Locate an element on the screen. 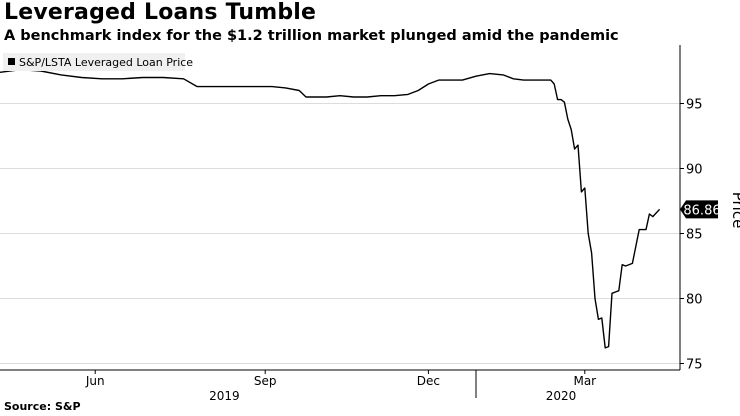 The width and height of the screenshot is (740, 416). year-label: 2020 is located at coordinates (561, 396).